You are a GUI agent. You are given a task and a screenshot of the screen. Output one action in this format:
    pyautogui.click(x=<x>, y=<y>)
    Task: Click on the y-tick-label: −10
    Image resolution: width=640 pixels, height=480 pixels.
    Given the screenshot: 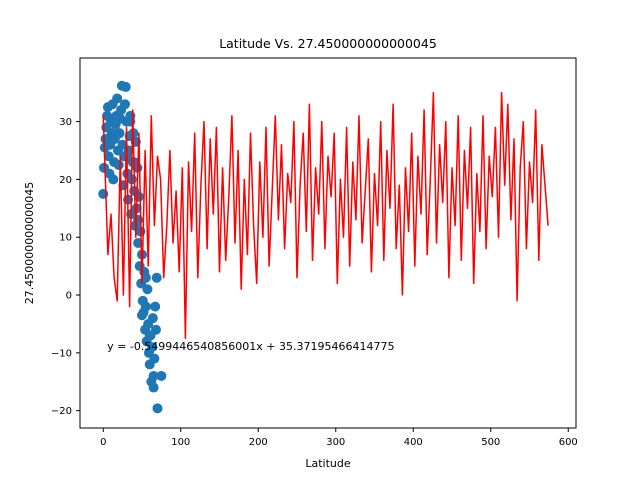 What is the action you would take?
    pyautogui.click(x=61, y=353)
    